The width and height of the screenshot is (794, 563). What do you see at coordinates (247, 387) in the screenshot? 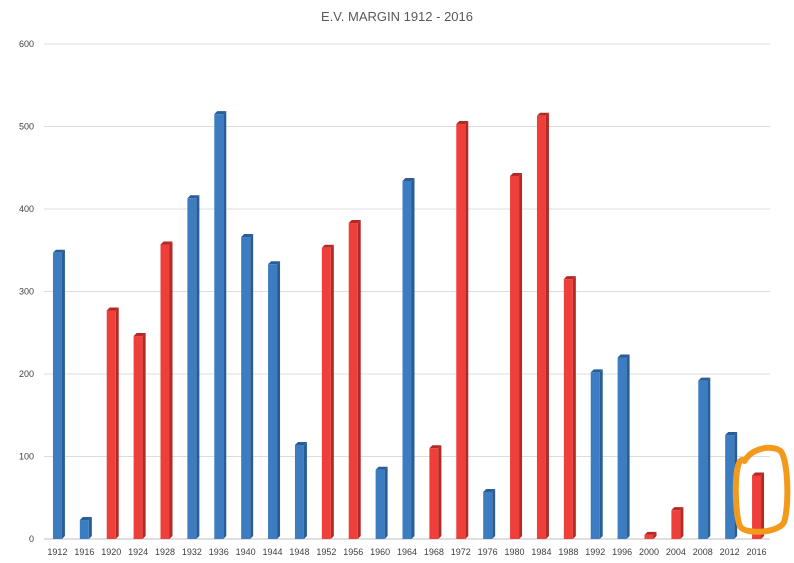
I see `bar-1940` at bounding box center [247, 387].